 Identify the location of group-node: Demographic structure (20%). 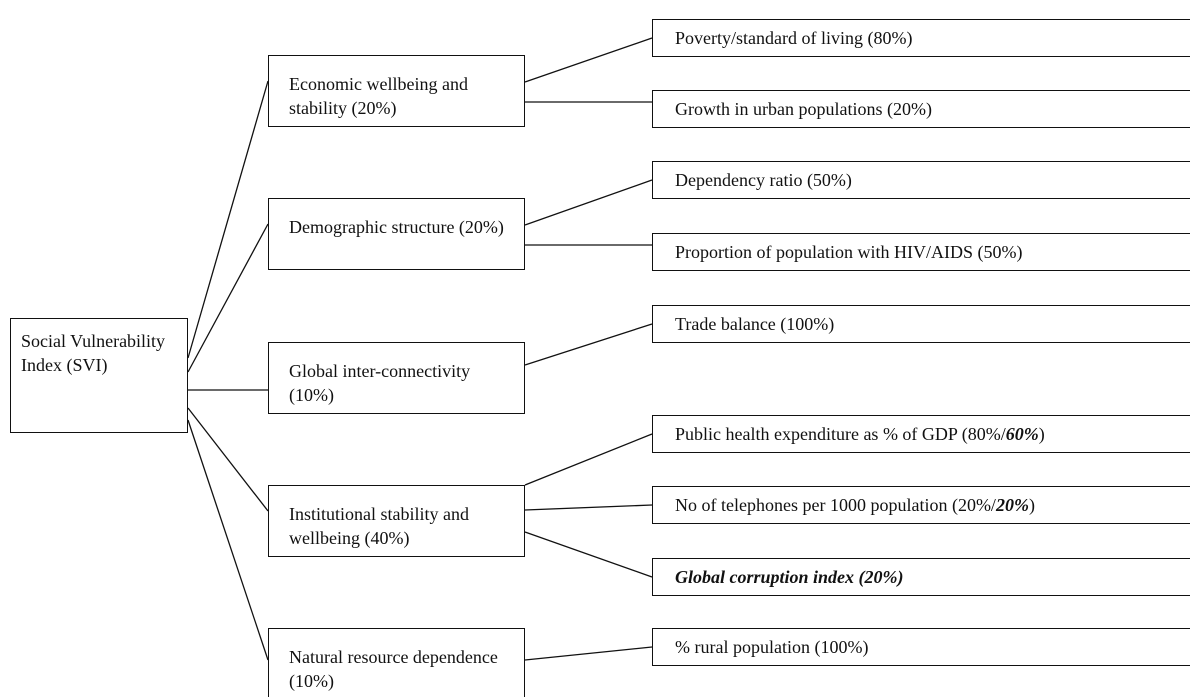
(396, 234).